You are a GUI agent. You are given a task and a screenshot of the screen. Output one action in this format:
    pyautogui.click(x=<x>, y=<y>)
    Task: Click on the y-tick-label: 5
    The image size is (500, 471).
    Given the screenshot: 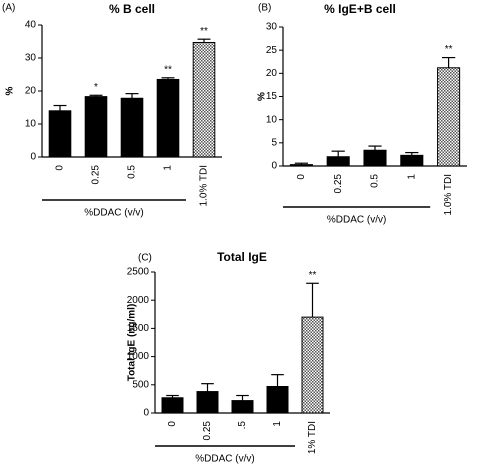 What is the action you would take?
    pyautogui.click(x=274, y=142)
    